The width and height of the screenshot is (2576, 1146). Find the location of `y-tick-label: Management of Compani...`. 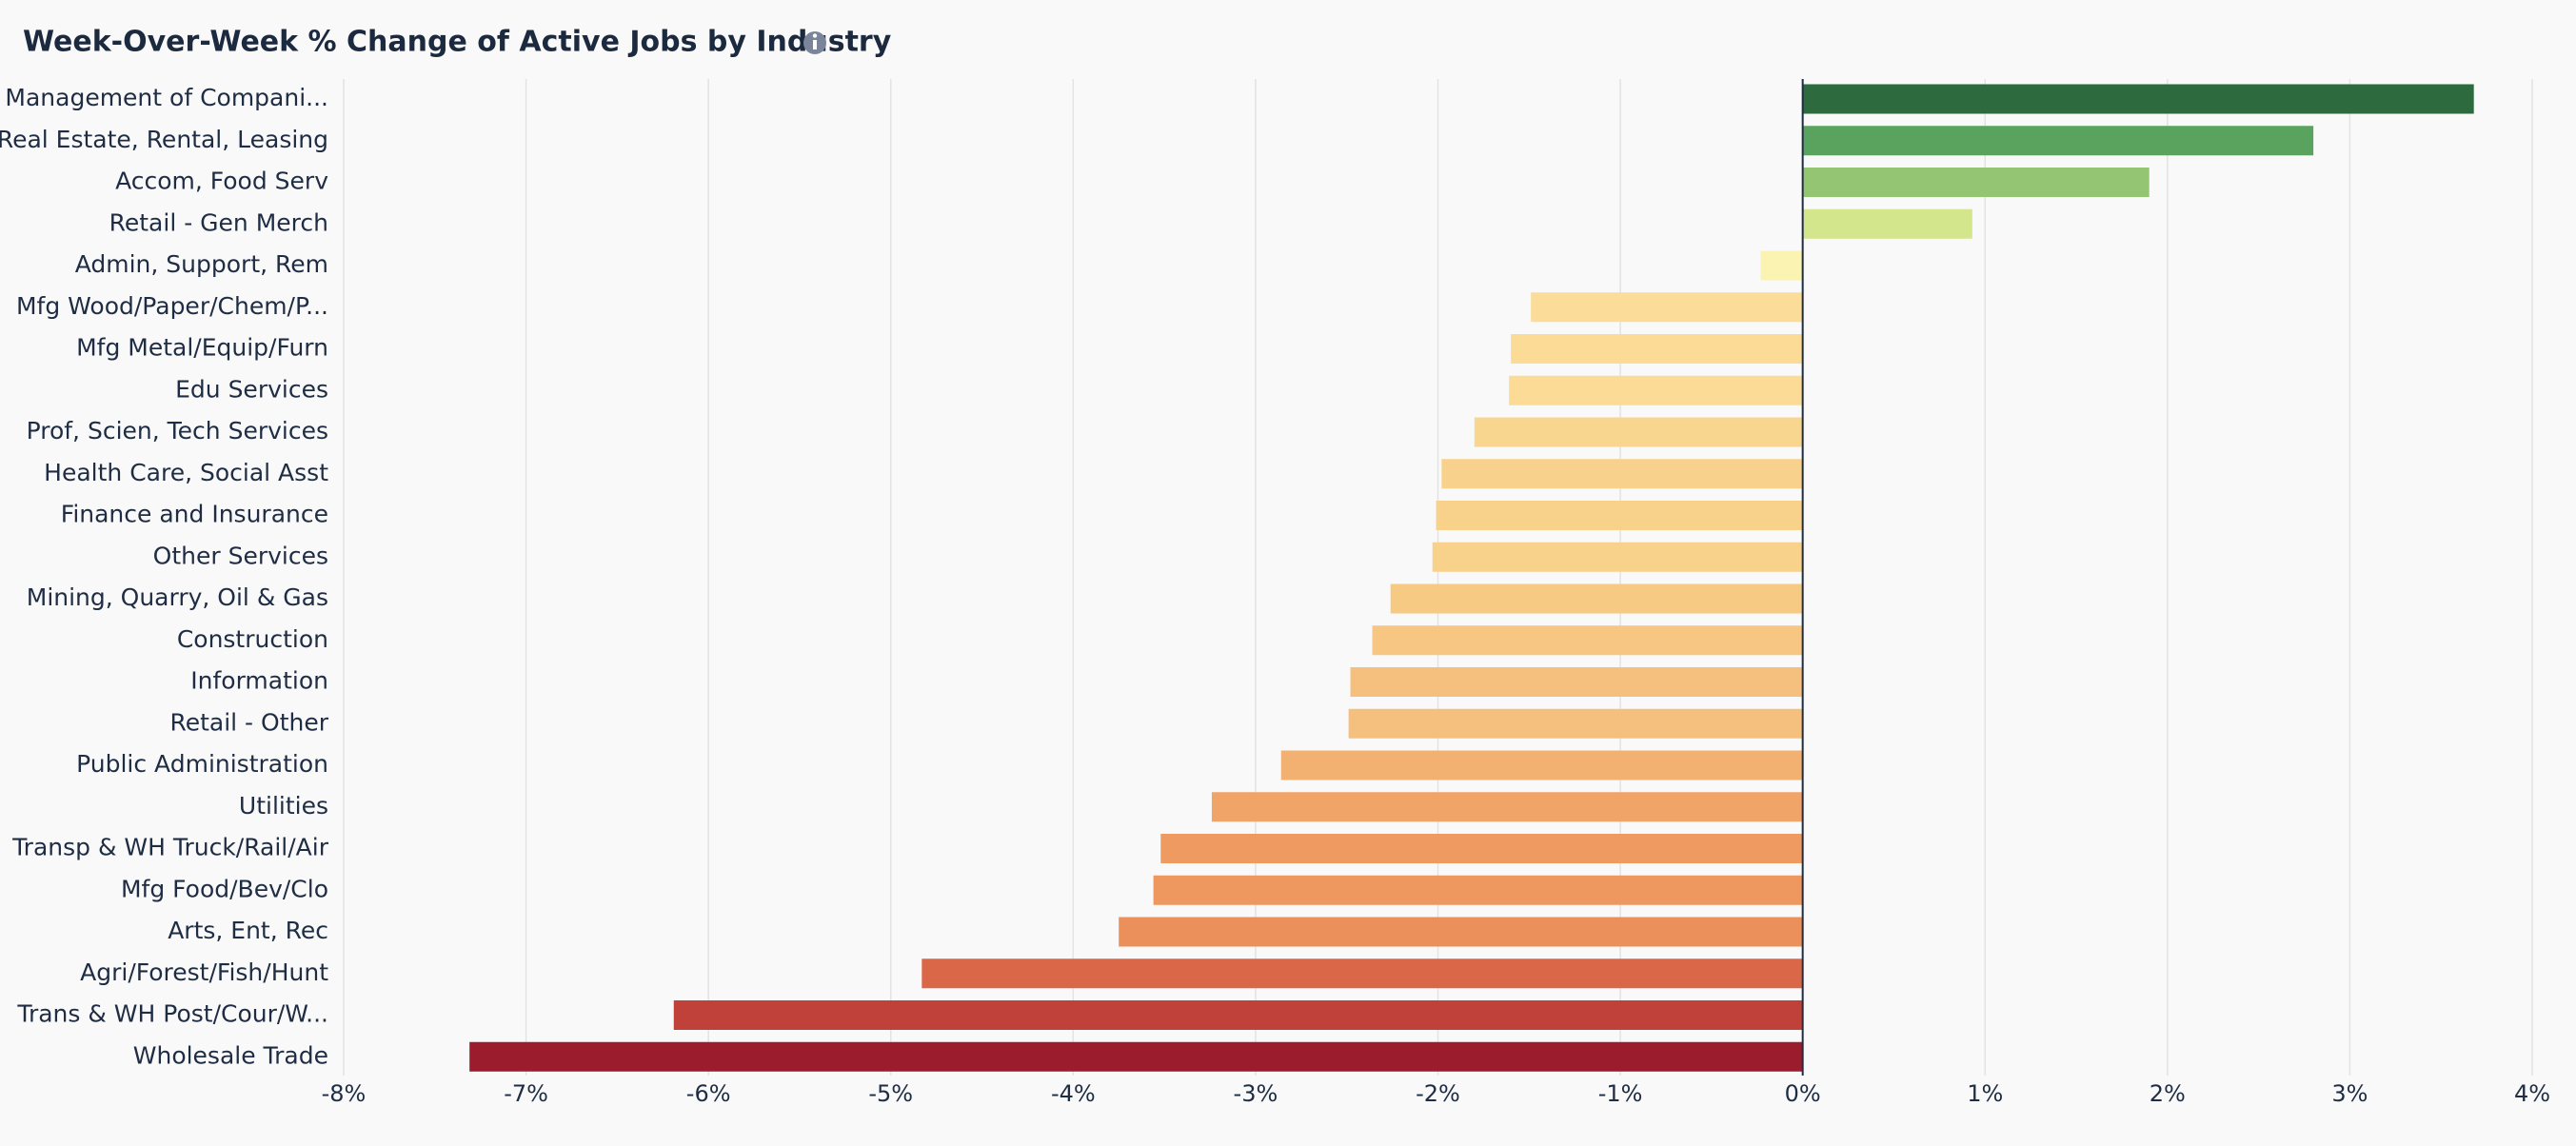

y-tick-label: Management of Compani... is located at coordinates (166, 97).